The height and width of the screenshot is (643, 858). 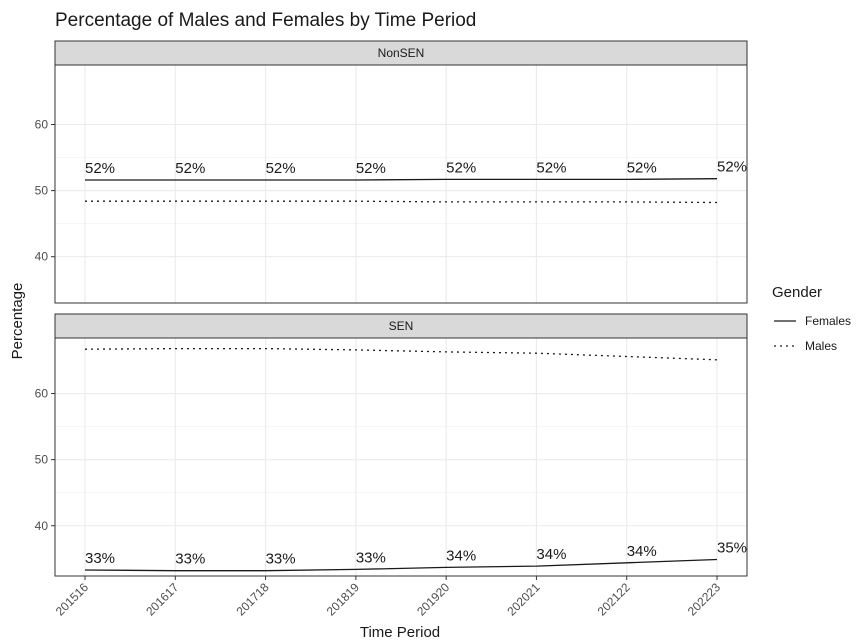 What do you see at coordinates (821, 346) in the screenshot?
I see `legend-label-males: Males` at bounding box center [821, 346].